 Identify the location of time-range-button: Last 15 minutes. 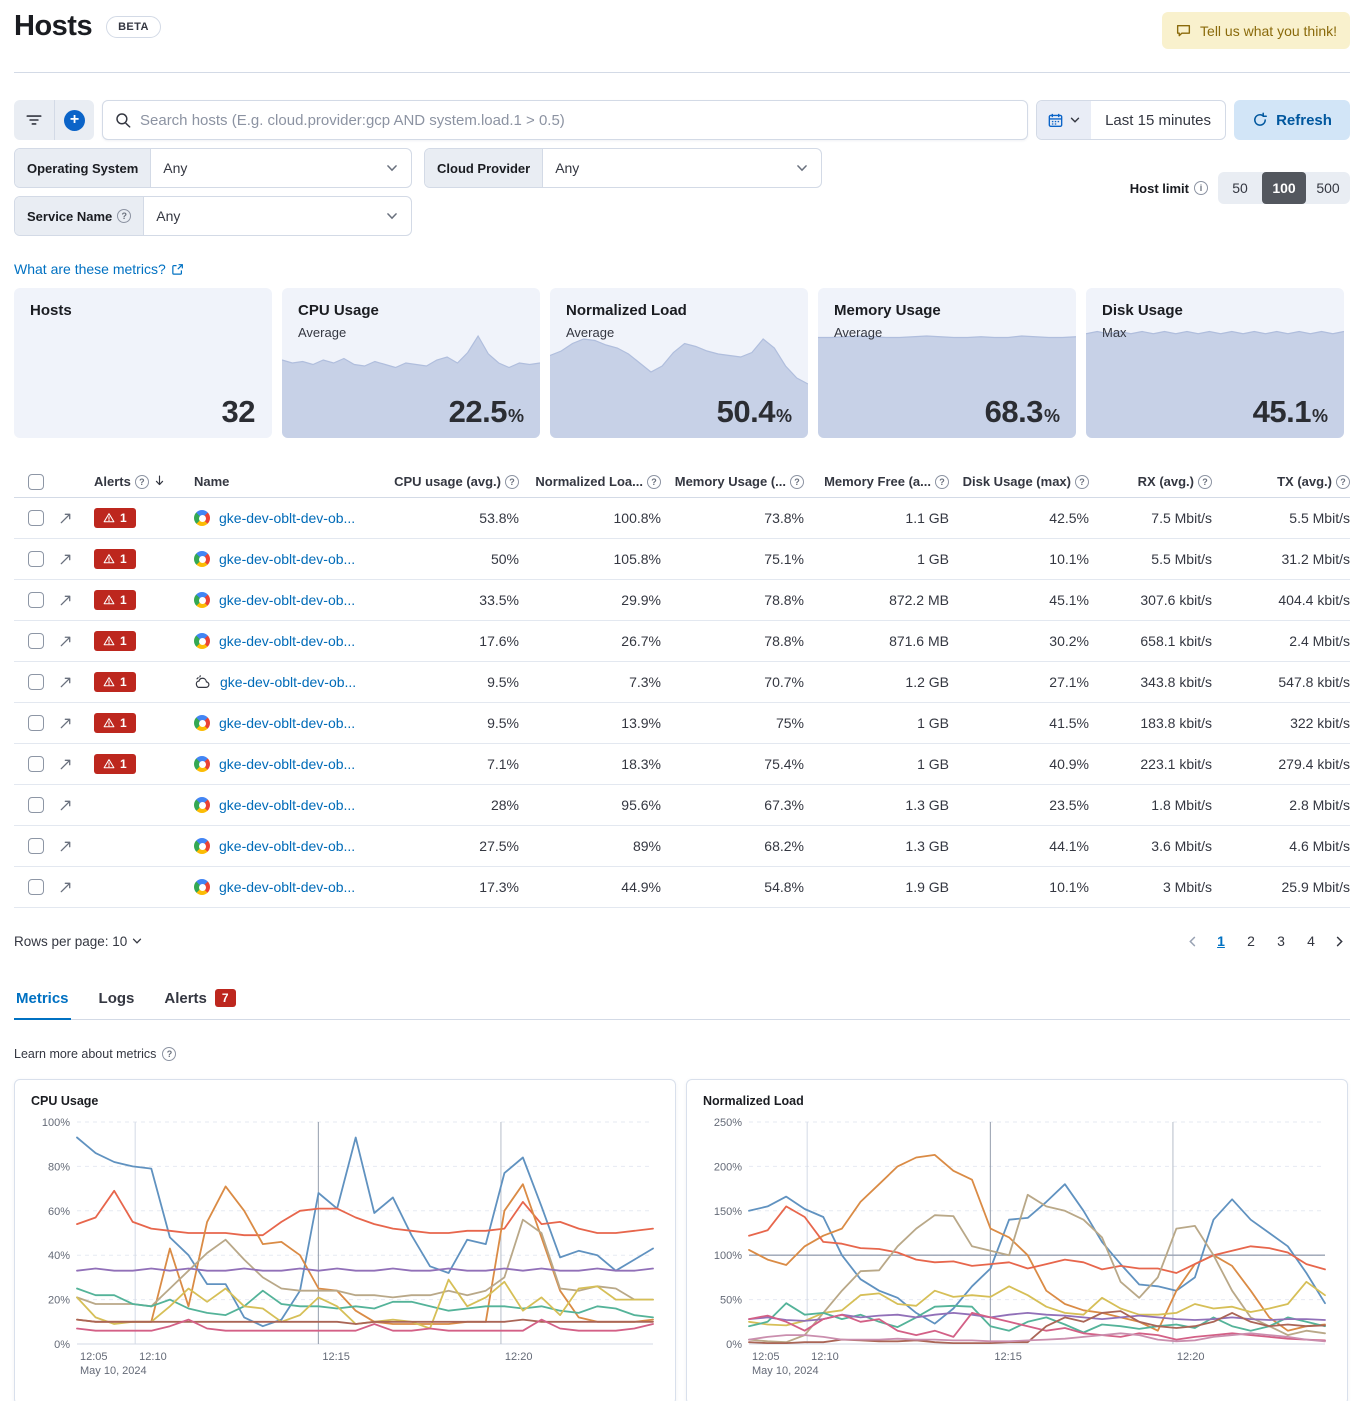
(1158, 120).